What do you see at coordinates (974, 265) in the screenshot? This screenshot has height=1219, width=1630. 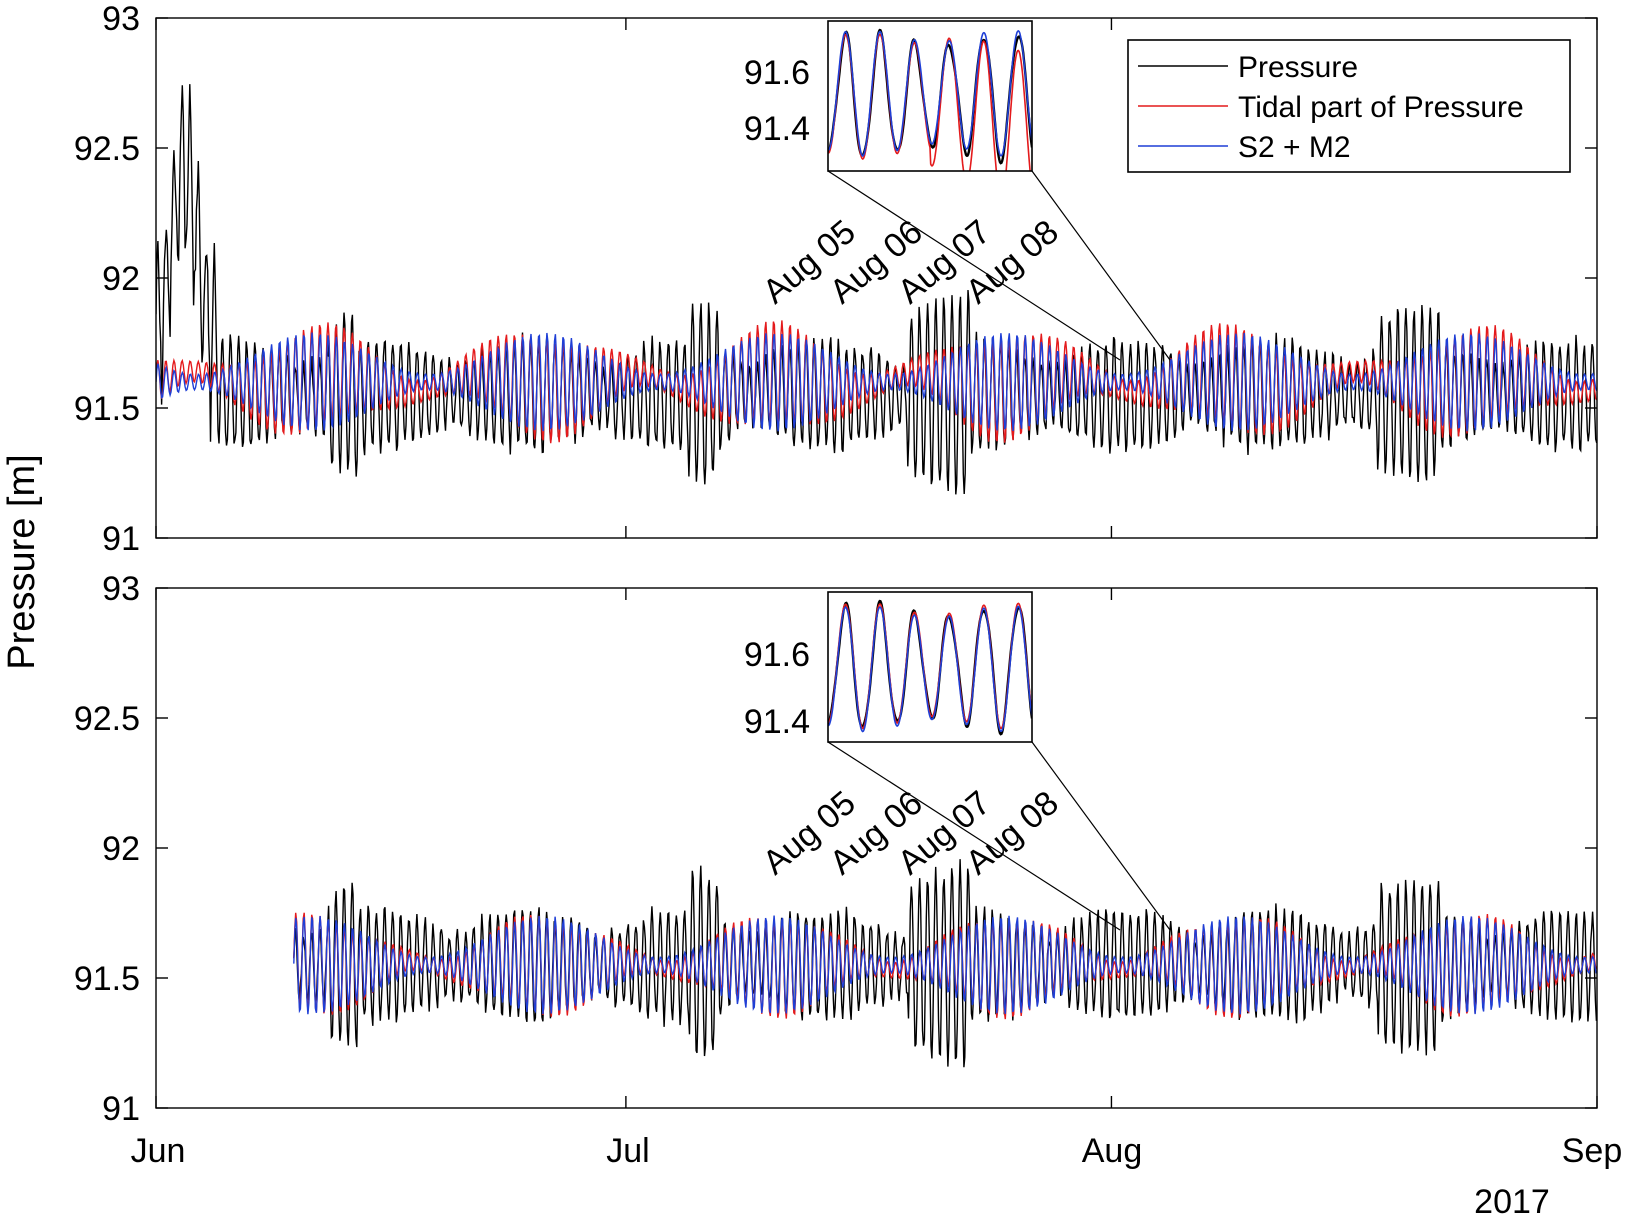 I see `top-inset-connector-left` at bounding box center [974, 265].